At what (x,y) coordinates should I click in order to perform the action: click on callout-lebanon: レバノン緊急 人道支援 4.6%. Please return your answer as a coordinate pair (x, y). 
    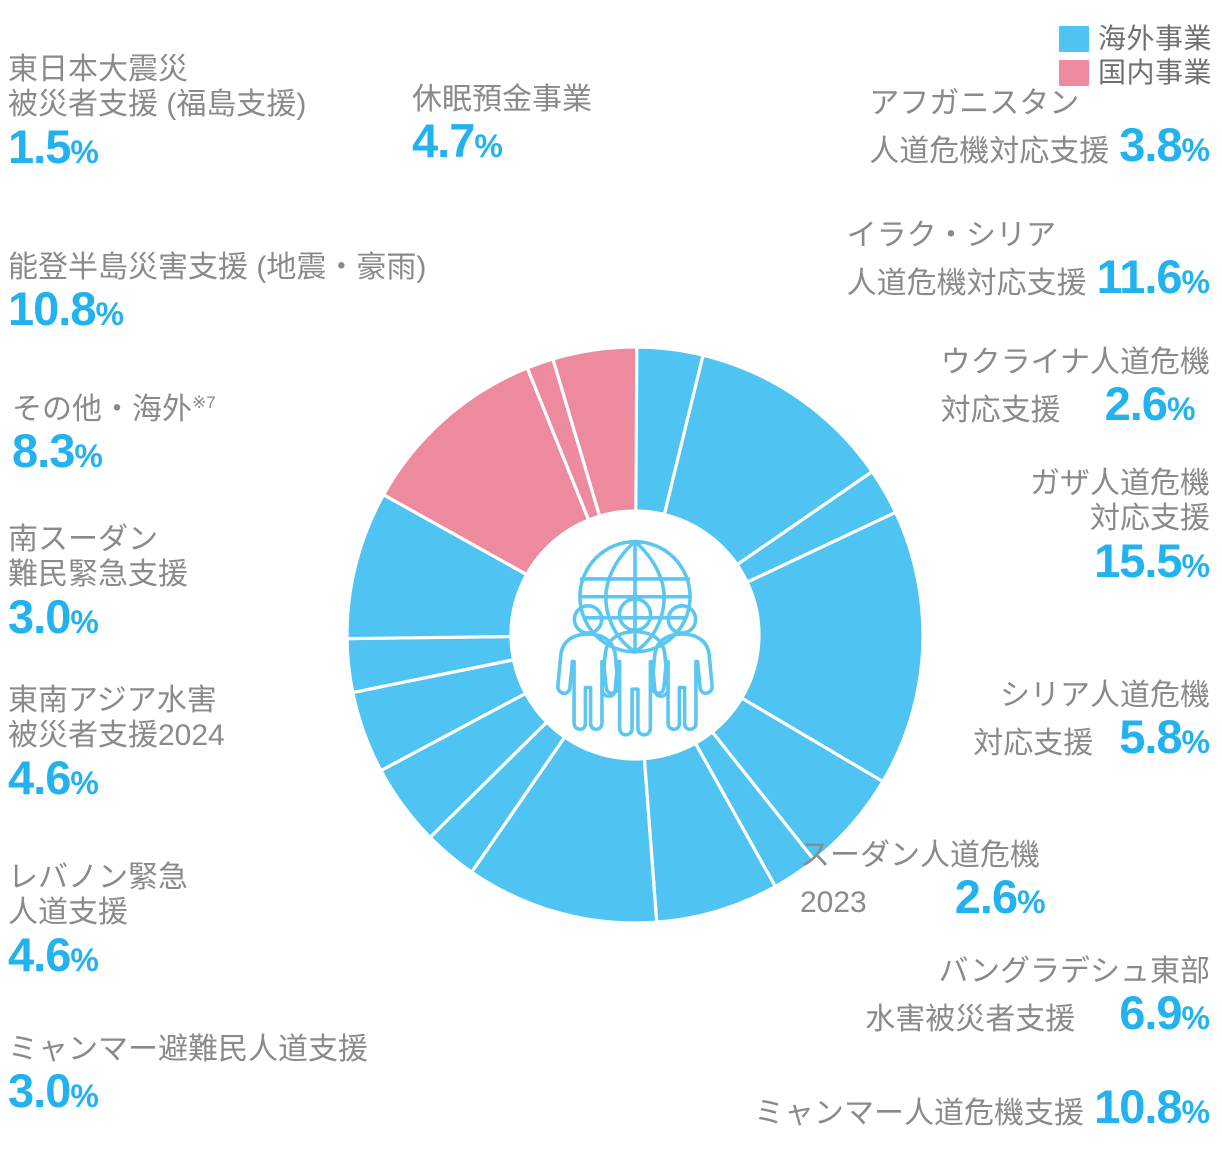
    Looking at the image, I should click on (98, 919).